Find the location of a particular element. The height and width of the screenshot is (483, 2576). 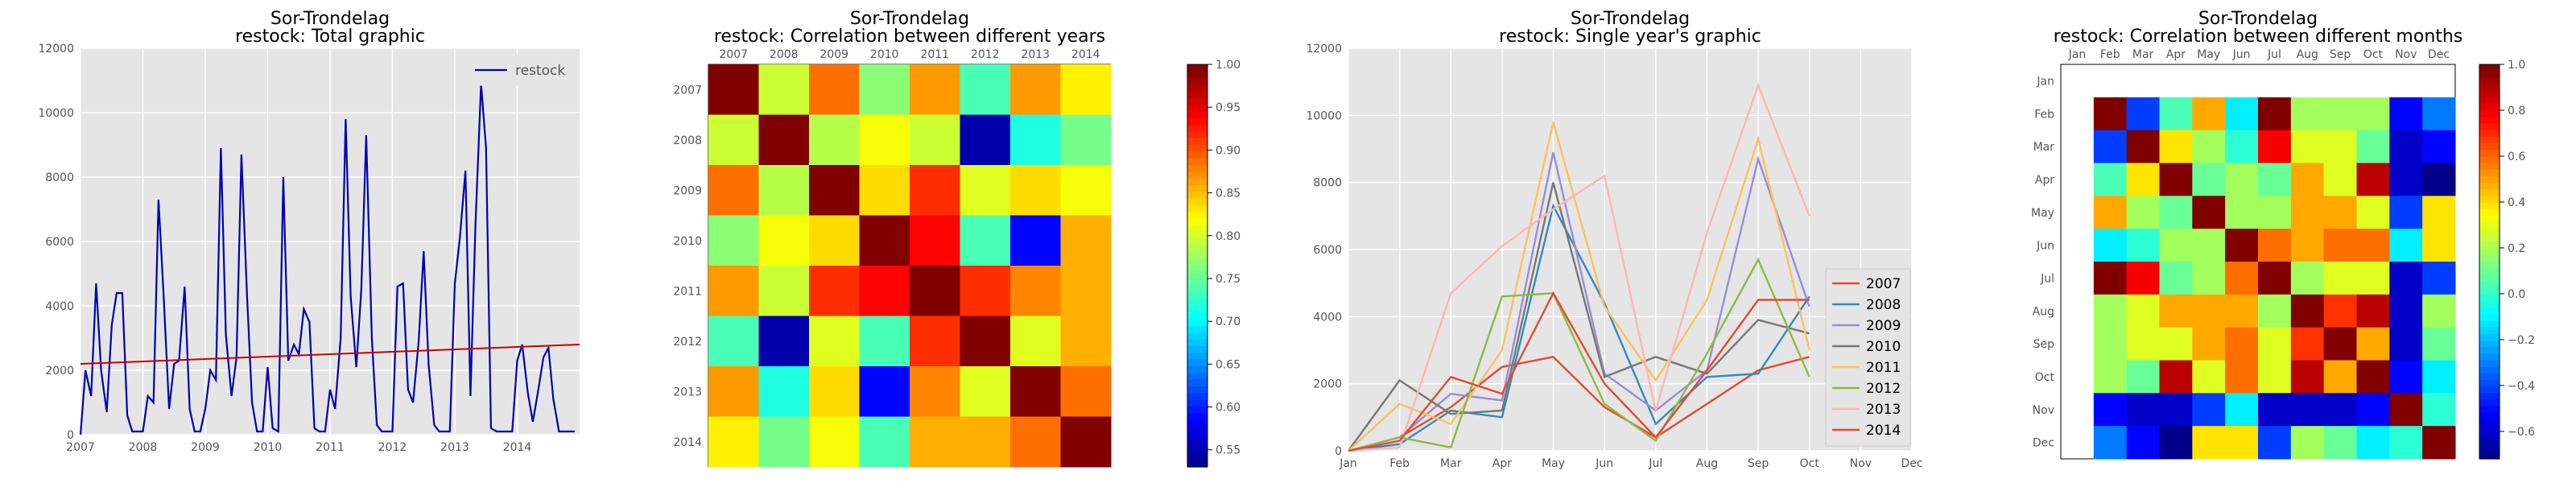

x-tick-label: Aug is located at coordinates (1707, 463).